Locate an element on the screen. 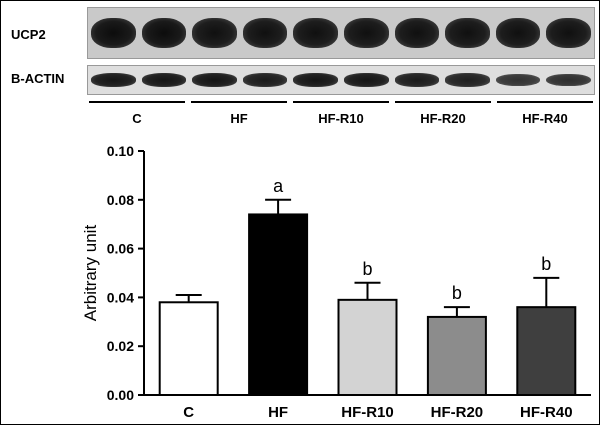  y-tick-label: 0.08 is located at coordinates (120, 200).